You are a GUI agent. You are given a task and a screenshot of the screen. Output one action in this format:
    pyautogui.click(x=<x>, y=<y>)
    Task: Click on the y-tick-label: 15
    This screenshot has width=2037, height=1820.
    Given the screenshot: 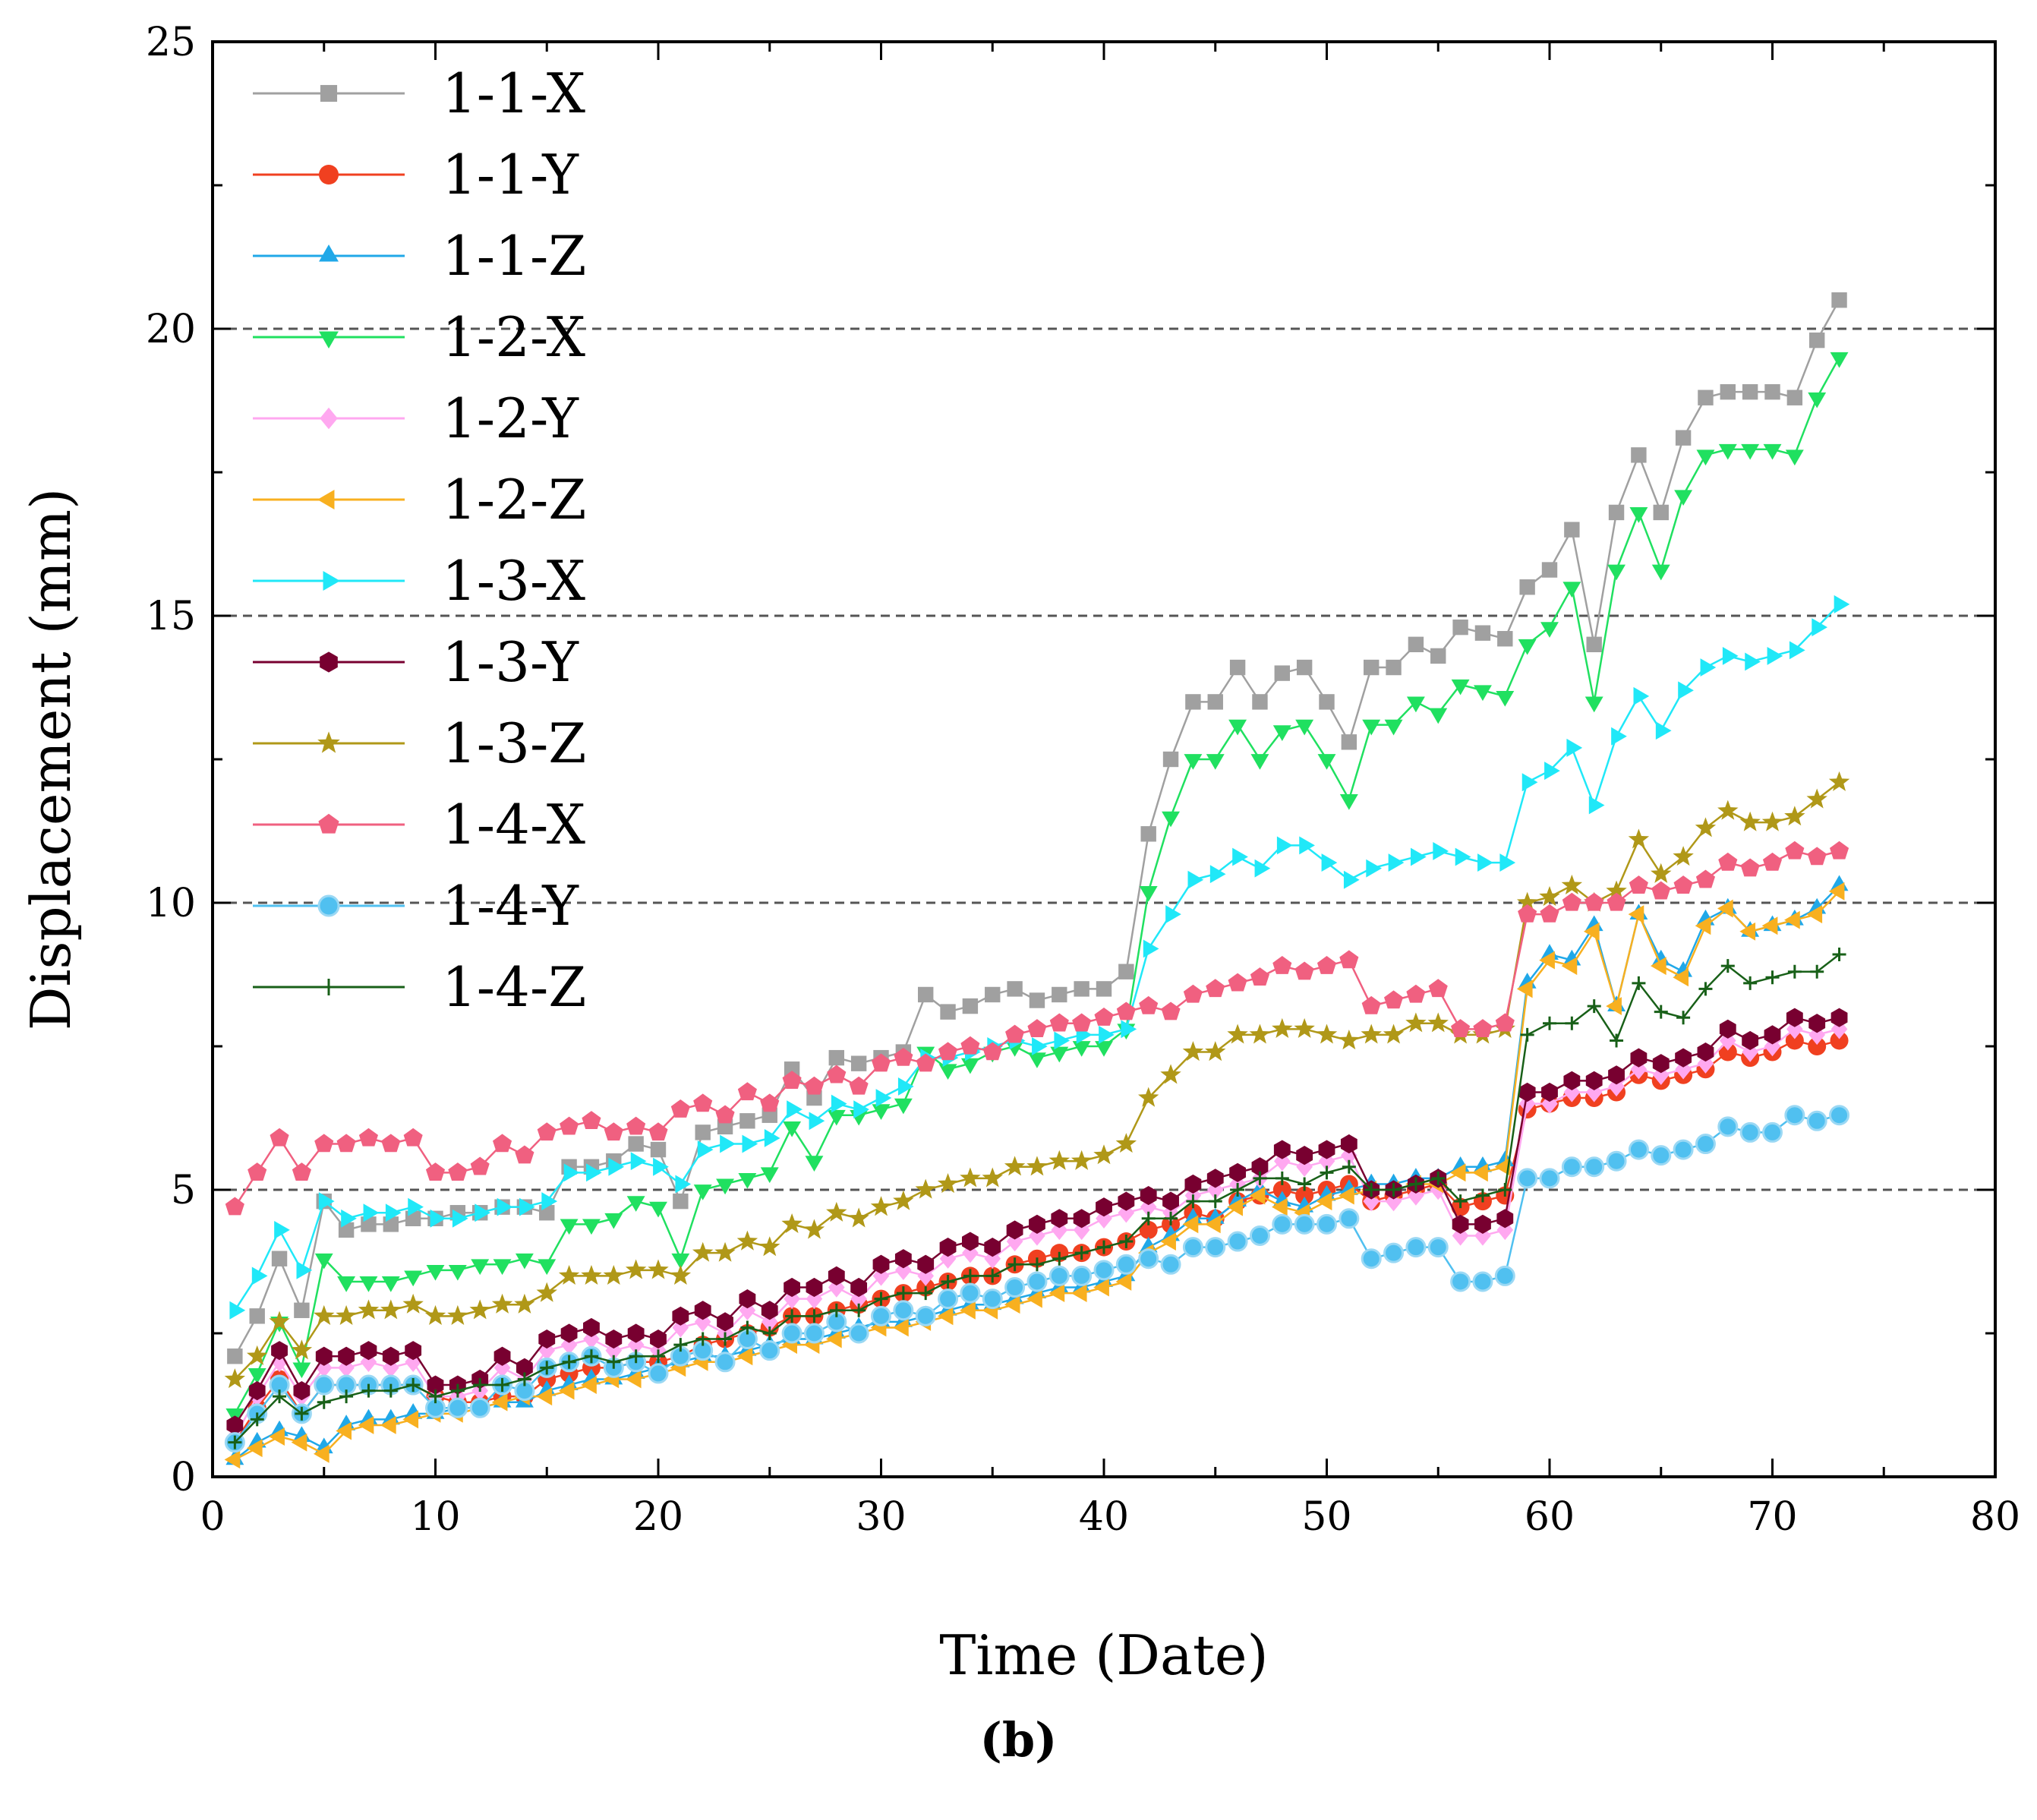 What is the action you would take?
    pyautogui.click(x=171, y=616)
    